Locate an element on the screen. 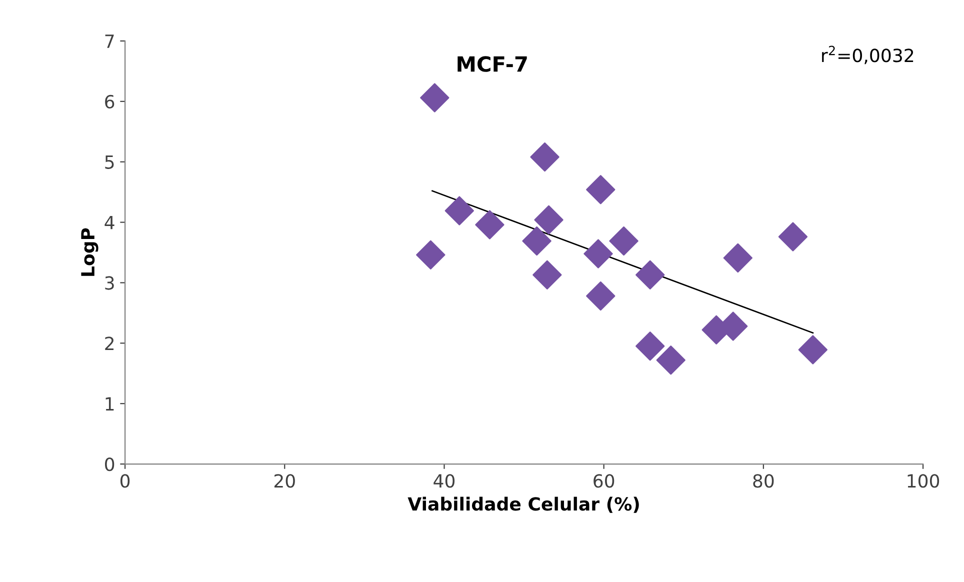 Image resolution: width=964 pixels, height=582 pixels. x-tick-label: 60 is located at coordinates (604, 481).